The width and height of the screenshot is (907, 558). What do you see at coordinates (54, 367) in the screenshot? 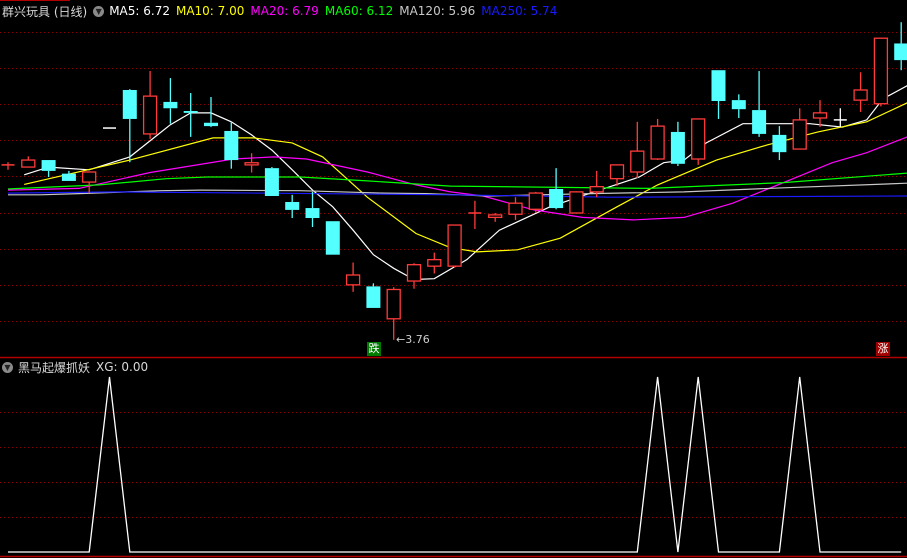
I see `indicator-title: 黑马起爆抓妖` at bounding box center [54, 367].